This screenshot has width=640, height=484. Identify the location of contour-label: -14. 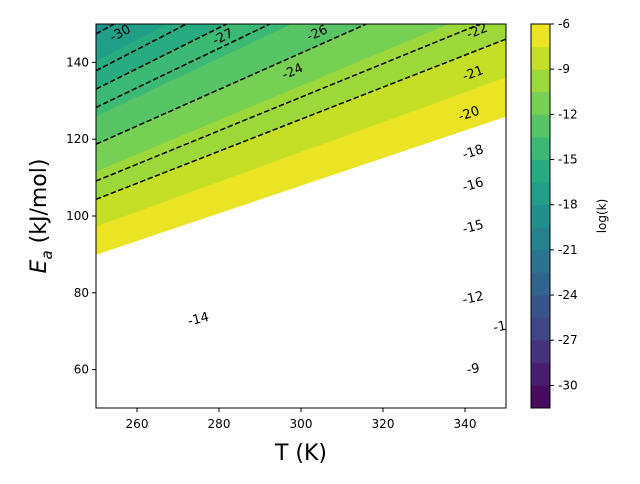
(198, 320).